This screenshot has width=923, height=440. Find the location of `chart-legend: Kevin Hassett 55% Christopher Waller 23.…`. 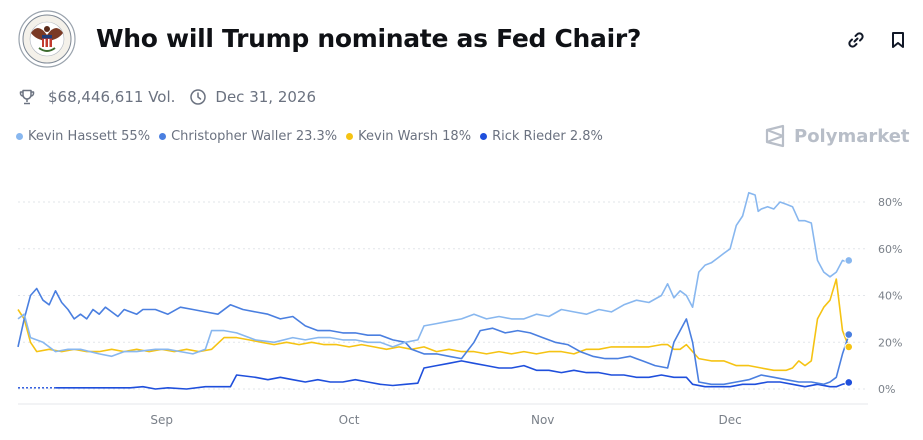

chart-legend: Kevin Hassett 55% Christopher Waller 23.… is located at coordinates (314, 136).